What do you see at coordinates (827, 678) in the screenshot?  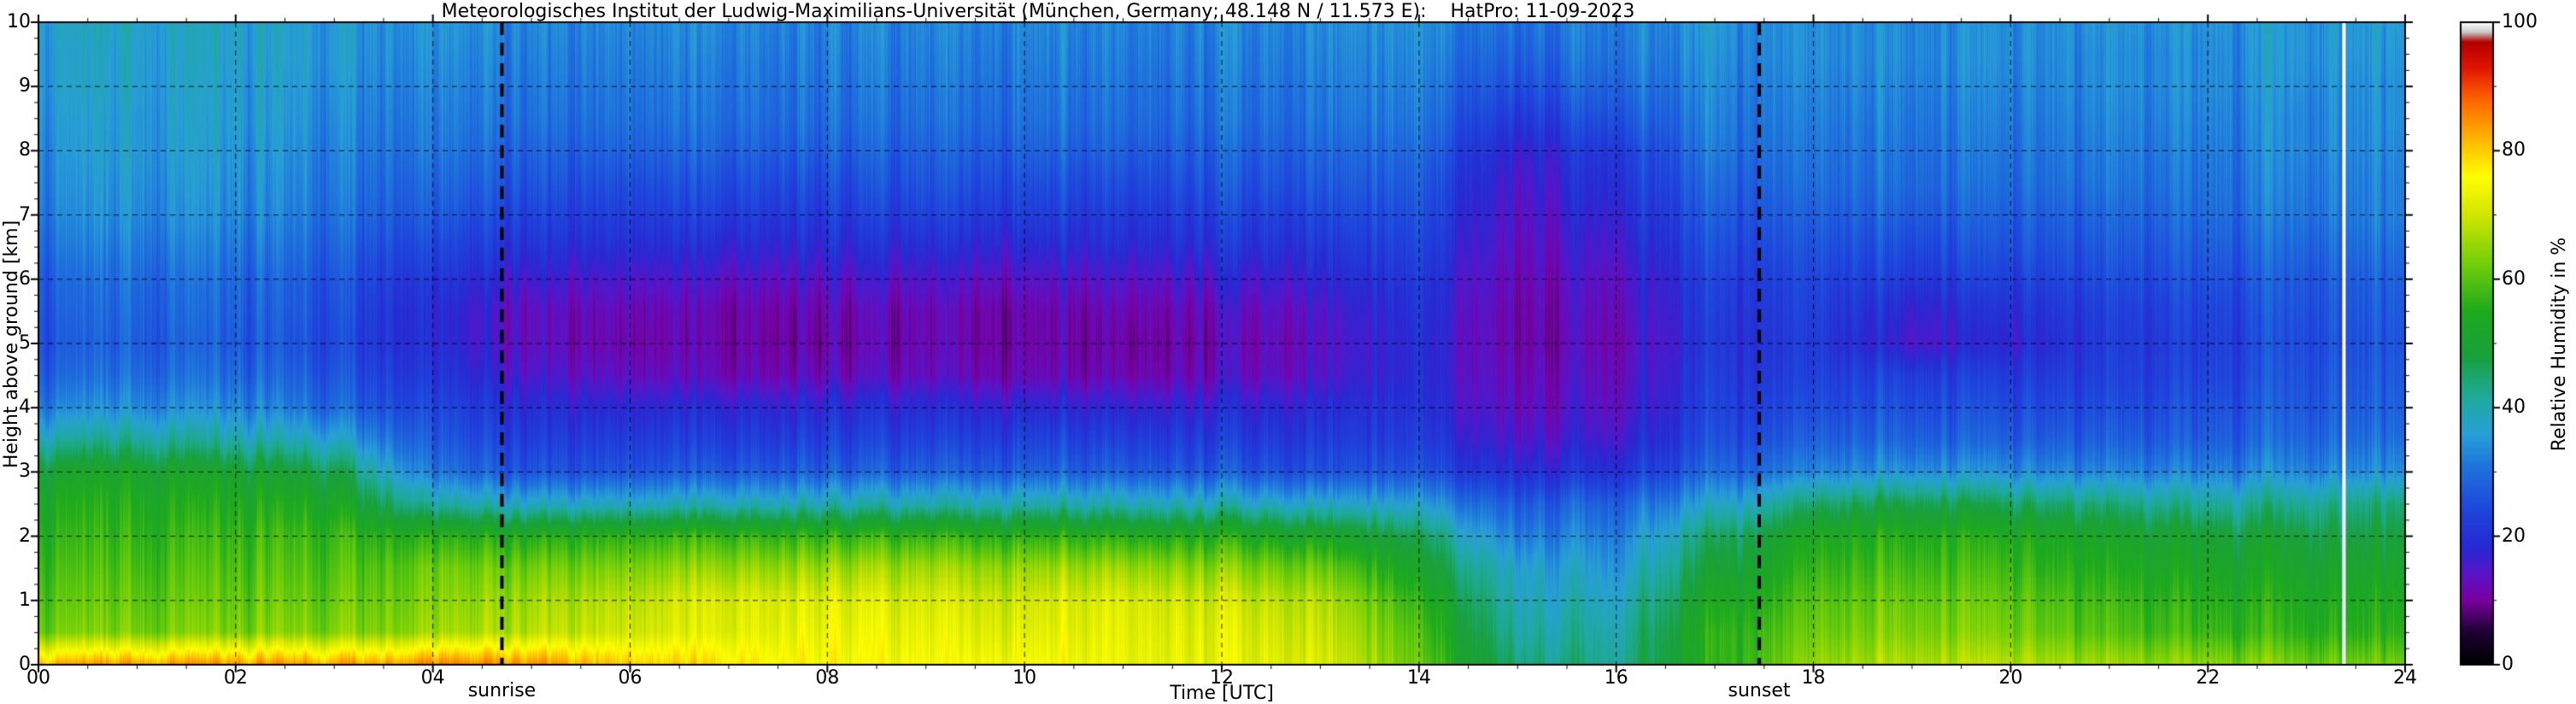 I see `x-tick-label: 08` at bounding box center [827, 678].